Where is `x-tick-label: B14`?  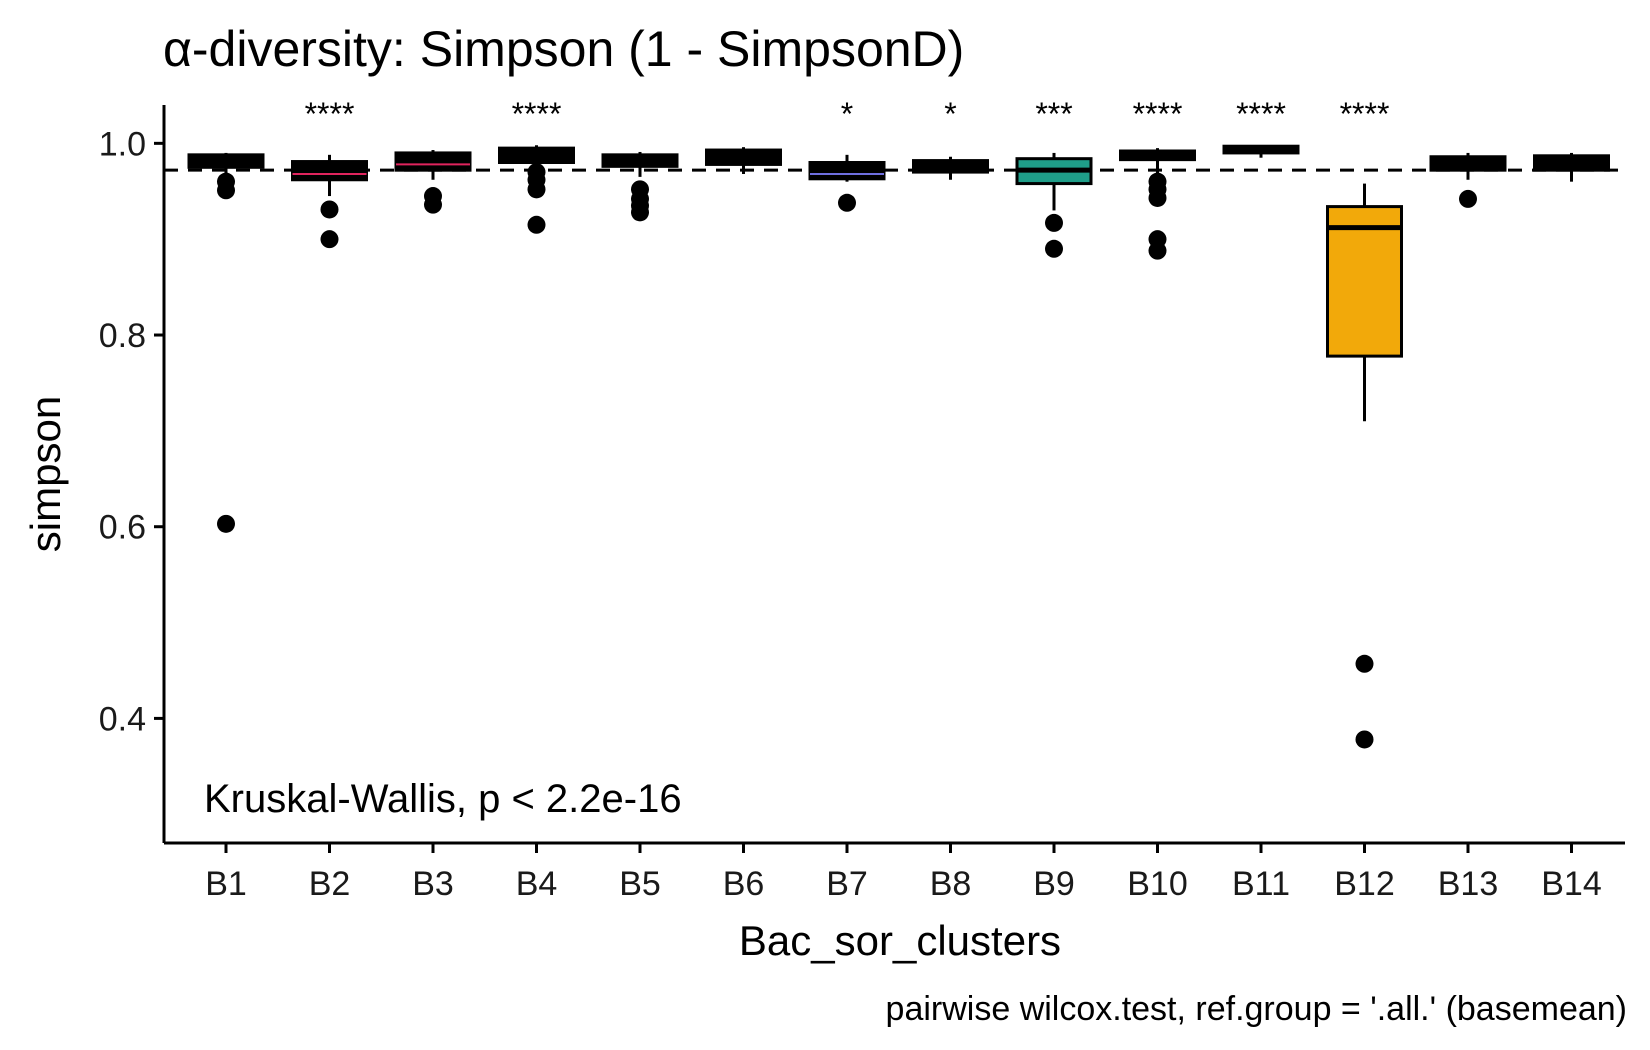
x-tick-label: B14 is located at coordinates (1571, 884).